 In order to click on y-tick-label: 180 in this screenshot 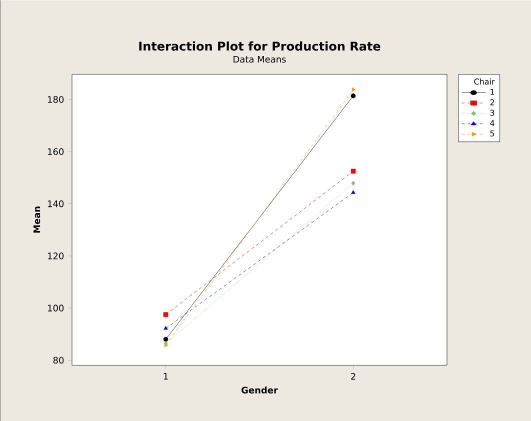, I will do `click(56, 99)`.